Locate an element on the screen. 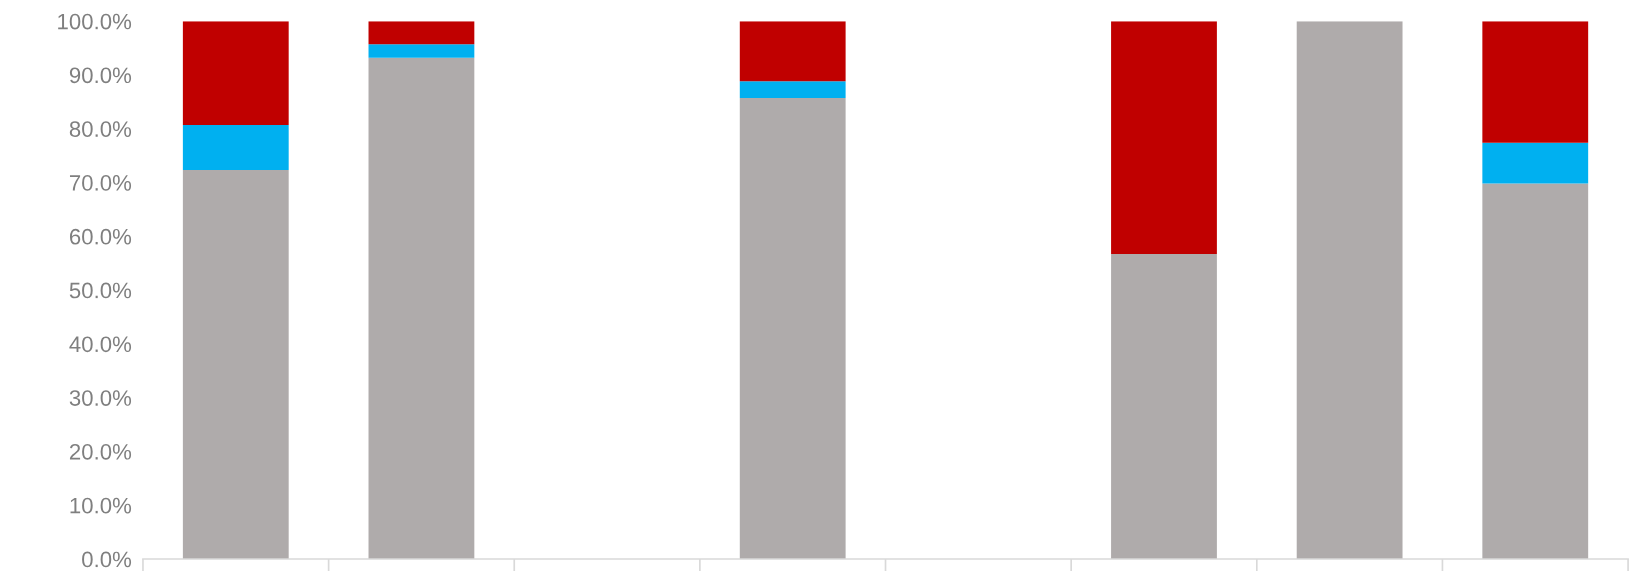 The image size is (1632, 571). y-tick-label: 80.0% is located at coordinates (100, 129).